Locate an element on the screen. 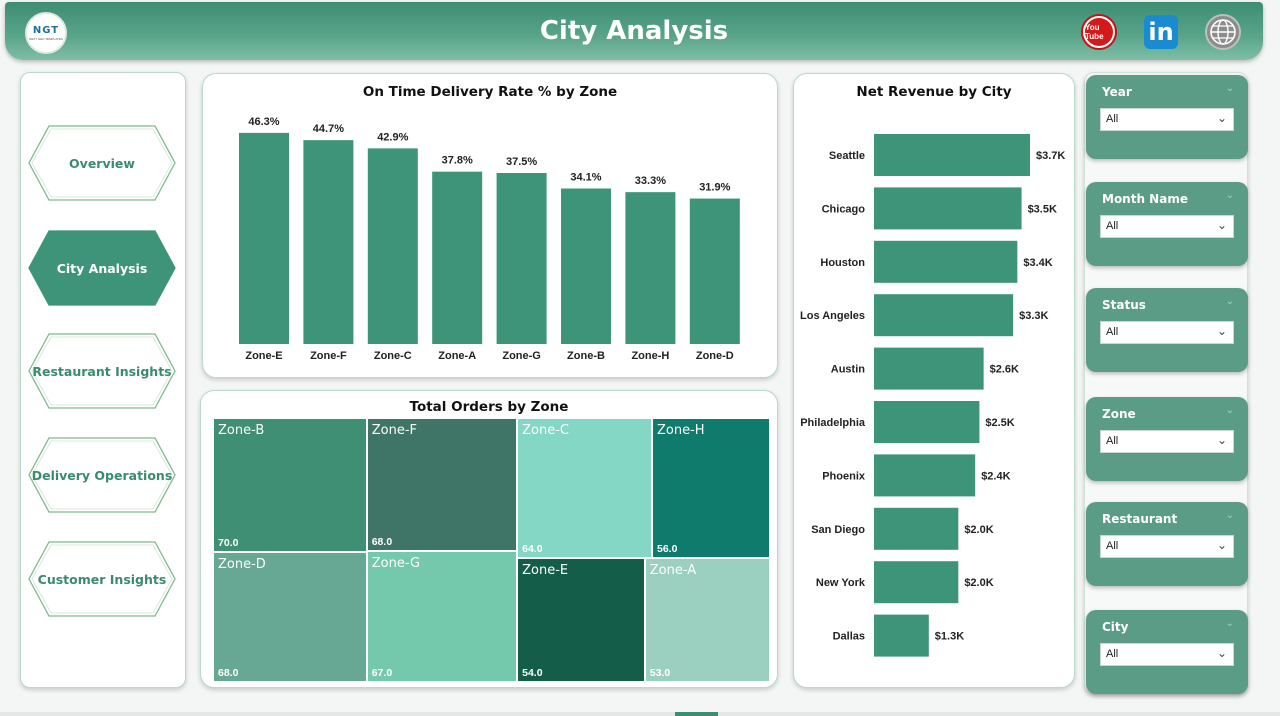  company-logo: NGT NEXT GEN TEMPLATES is located at coordinates (46, 33).